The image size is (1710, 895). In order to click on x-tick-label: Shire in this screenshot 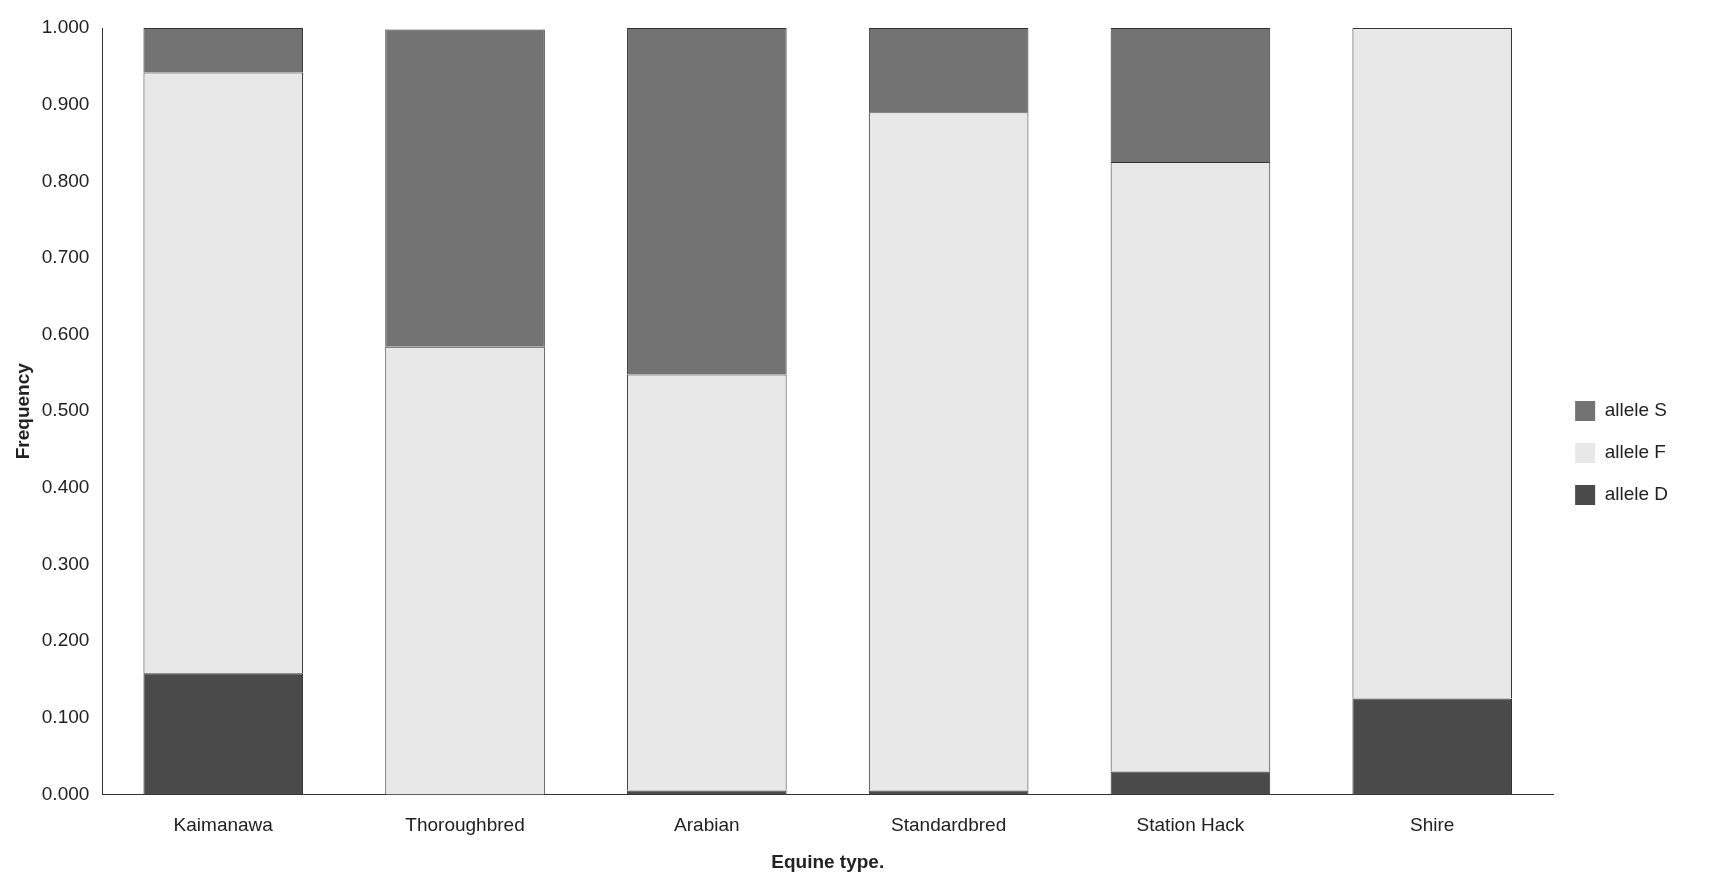, I will do `click(1432, 825)`.